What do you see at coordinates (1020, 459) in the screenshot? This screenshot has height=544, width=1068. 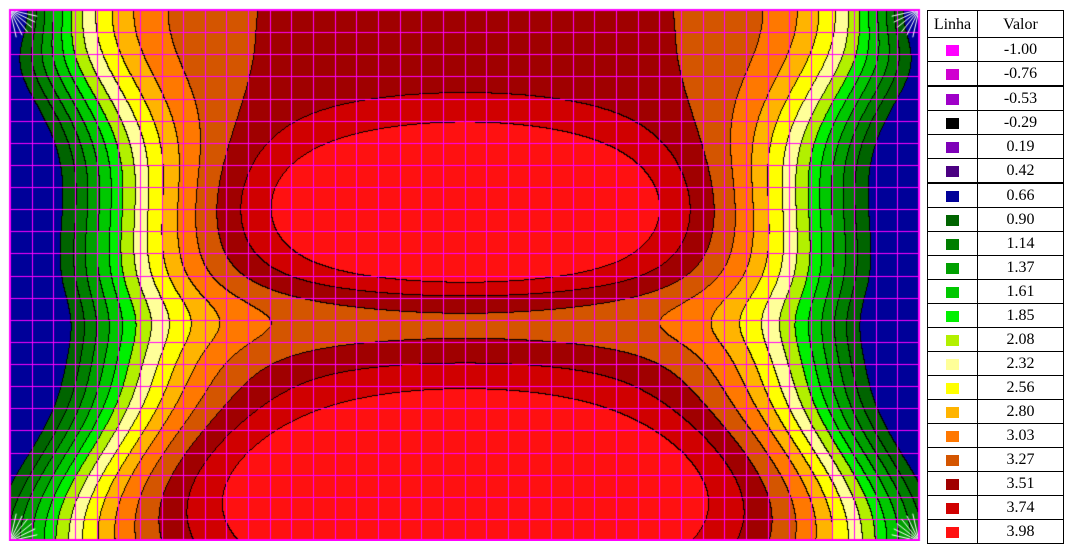 I see `legend-value: 3.27` at bounding box center [1020, 459].